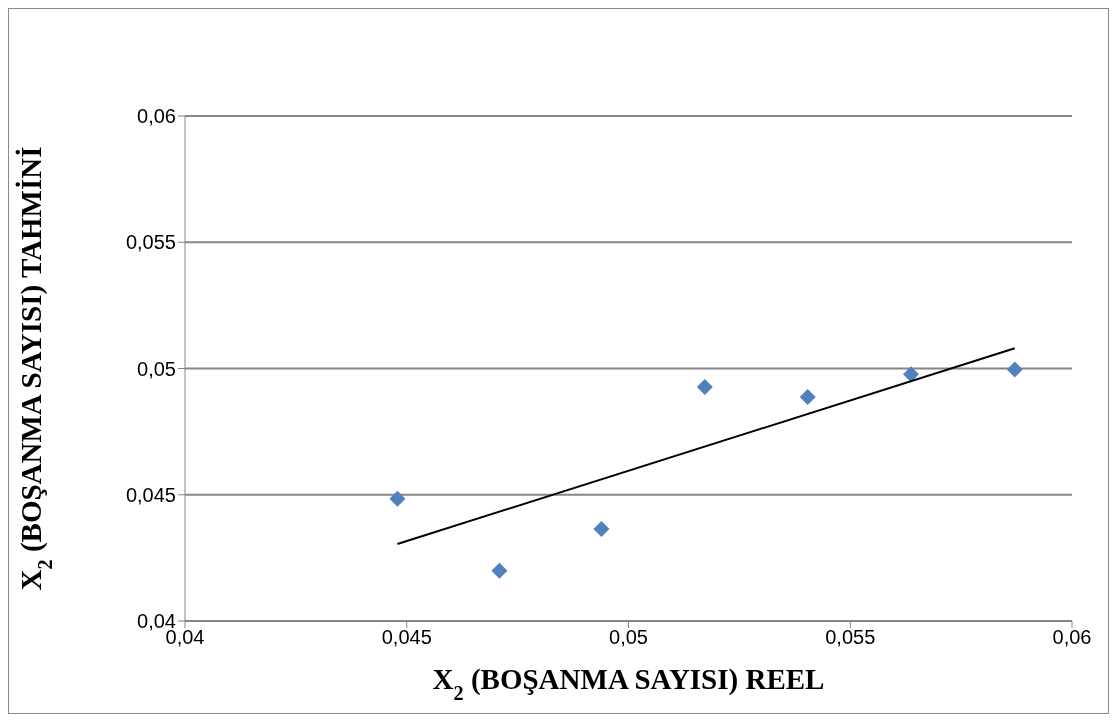 This screenshot has width=1117, height=722. I want to click on y-tick-label: 0,055, so click(150, 242).